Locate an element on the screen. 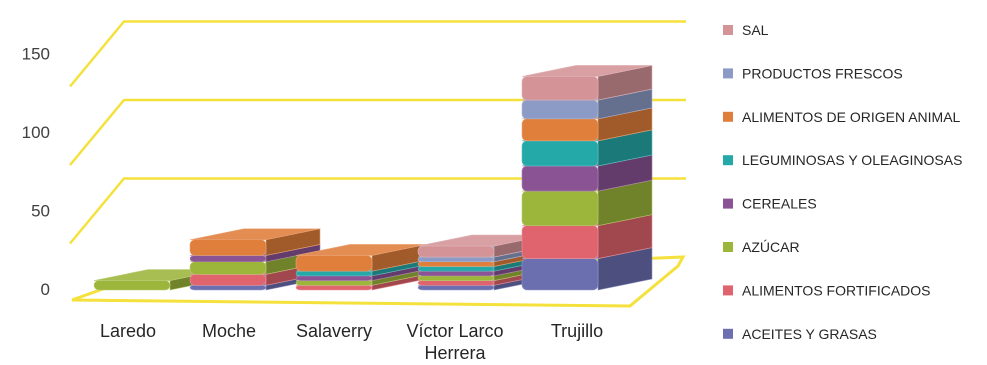  legend-item: ALIMENTOS DE ORIGEN ANIMAL is located at coordinates (842, 117).